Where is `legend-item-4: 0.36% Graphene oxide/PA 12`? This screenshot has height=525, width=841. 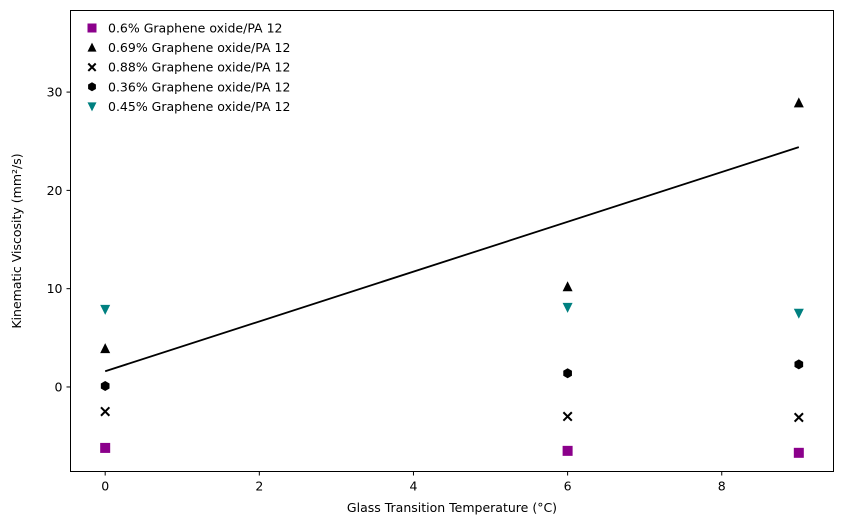
legend-item-4: 0.36% Graphene oxide/PA 12 is located at coordinates (189, 86).